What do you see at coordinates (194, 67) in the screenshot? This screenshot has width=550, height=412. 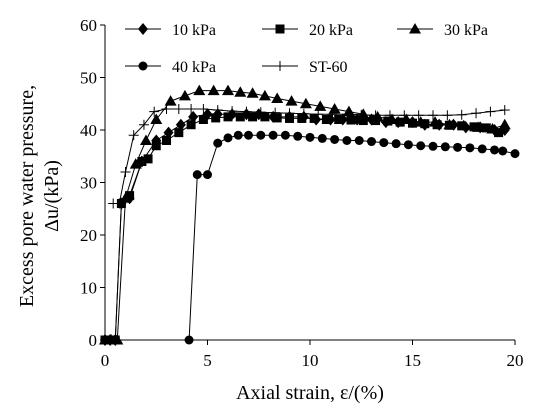 I see `legend-label: 40 kPa` at bounding box center [194, 67].